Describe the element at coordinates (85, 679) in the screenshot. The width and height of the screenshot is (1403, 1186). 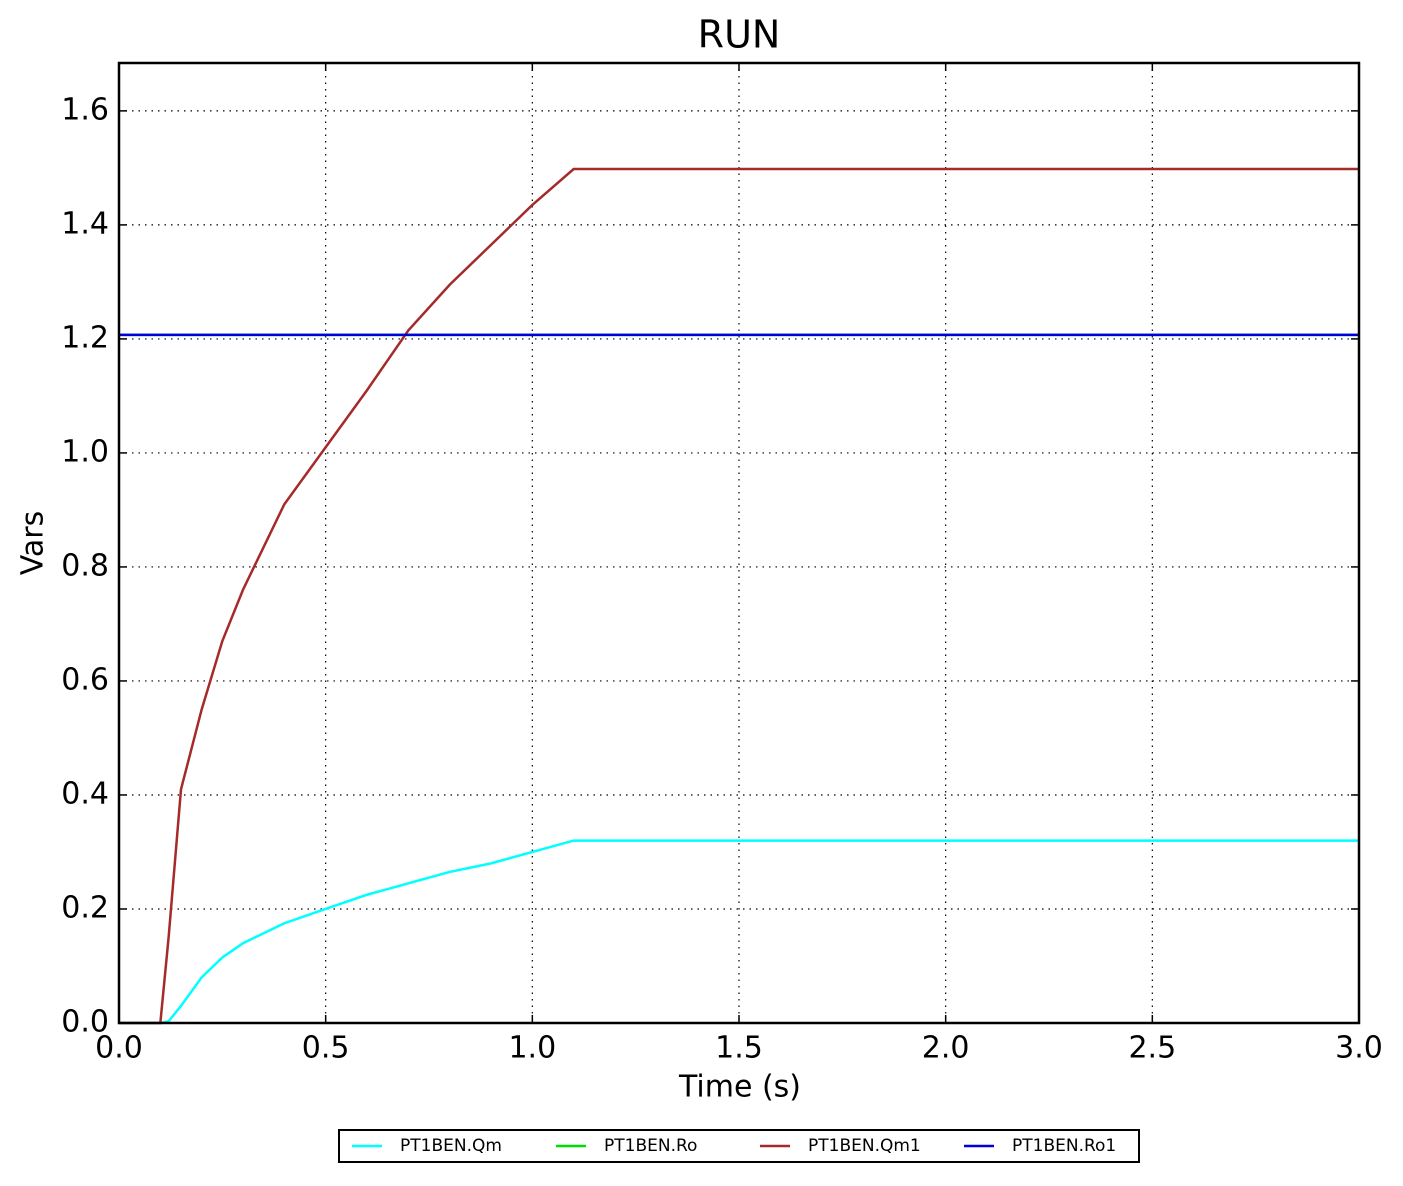
I see `y-tick-label: 0.6` at that location.